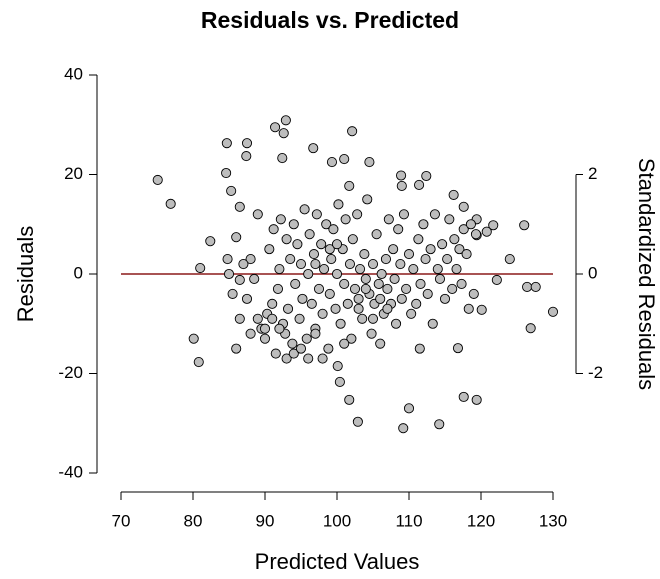 This screenshot has height=579, width=660. What do you see at coordinates (73, 73) in the screenshot?
I see `y-tick-label: 40` at bounding box center [73, 73].